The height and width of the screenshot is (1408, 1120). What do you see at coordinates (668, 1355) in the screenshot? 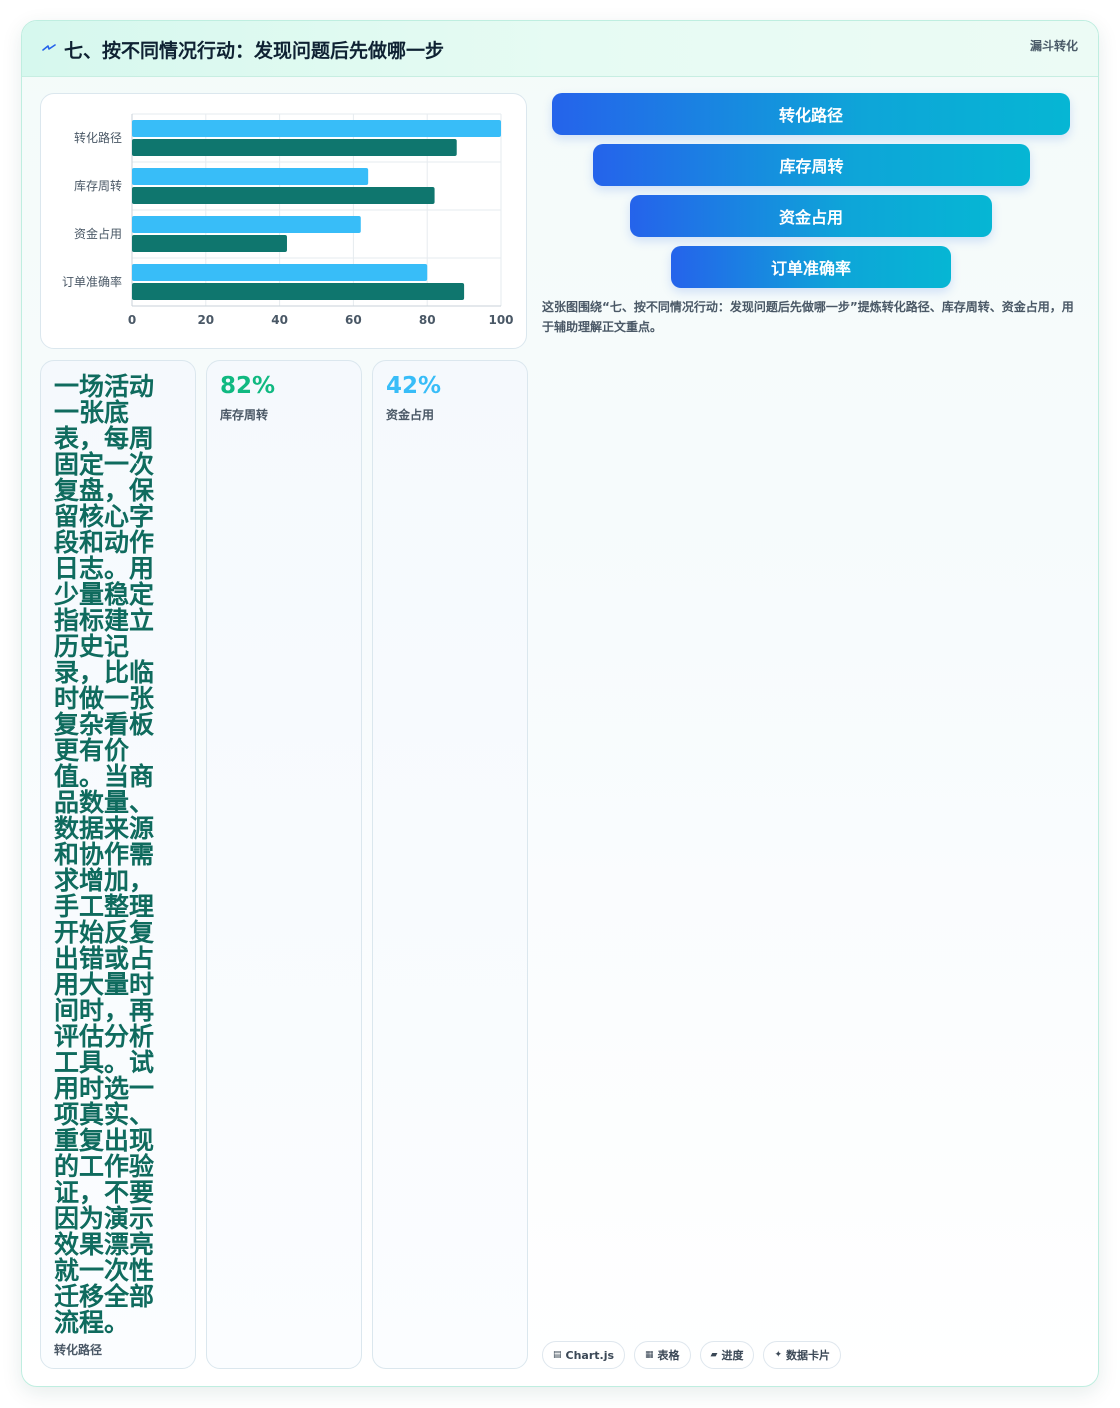
I see `chip-label: 表格` at bounding box center [668, 1355].